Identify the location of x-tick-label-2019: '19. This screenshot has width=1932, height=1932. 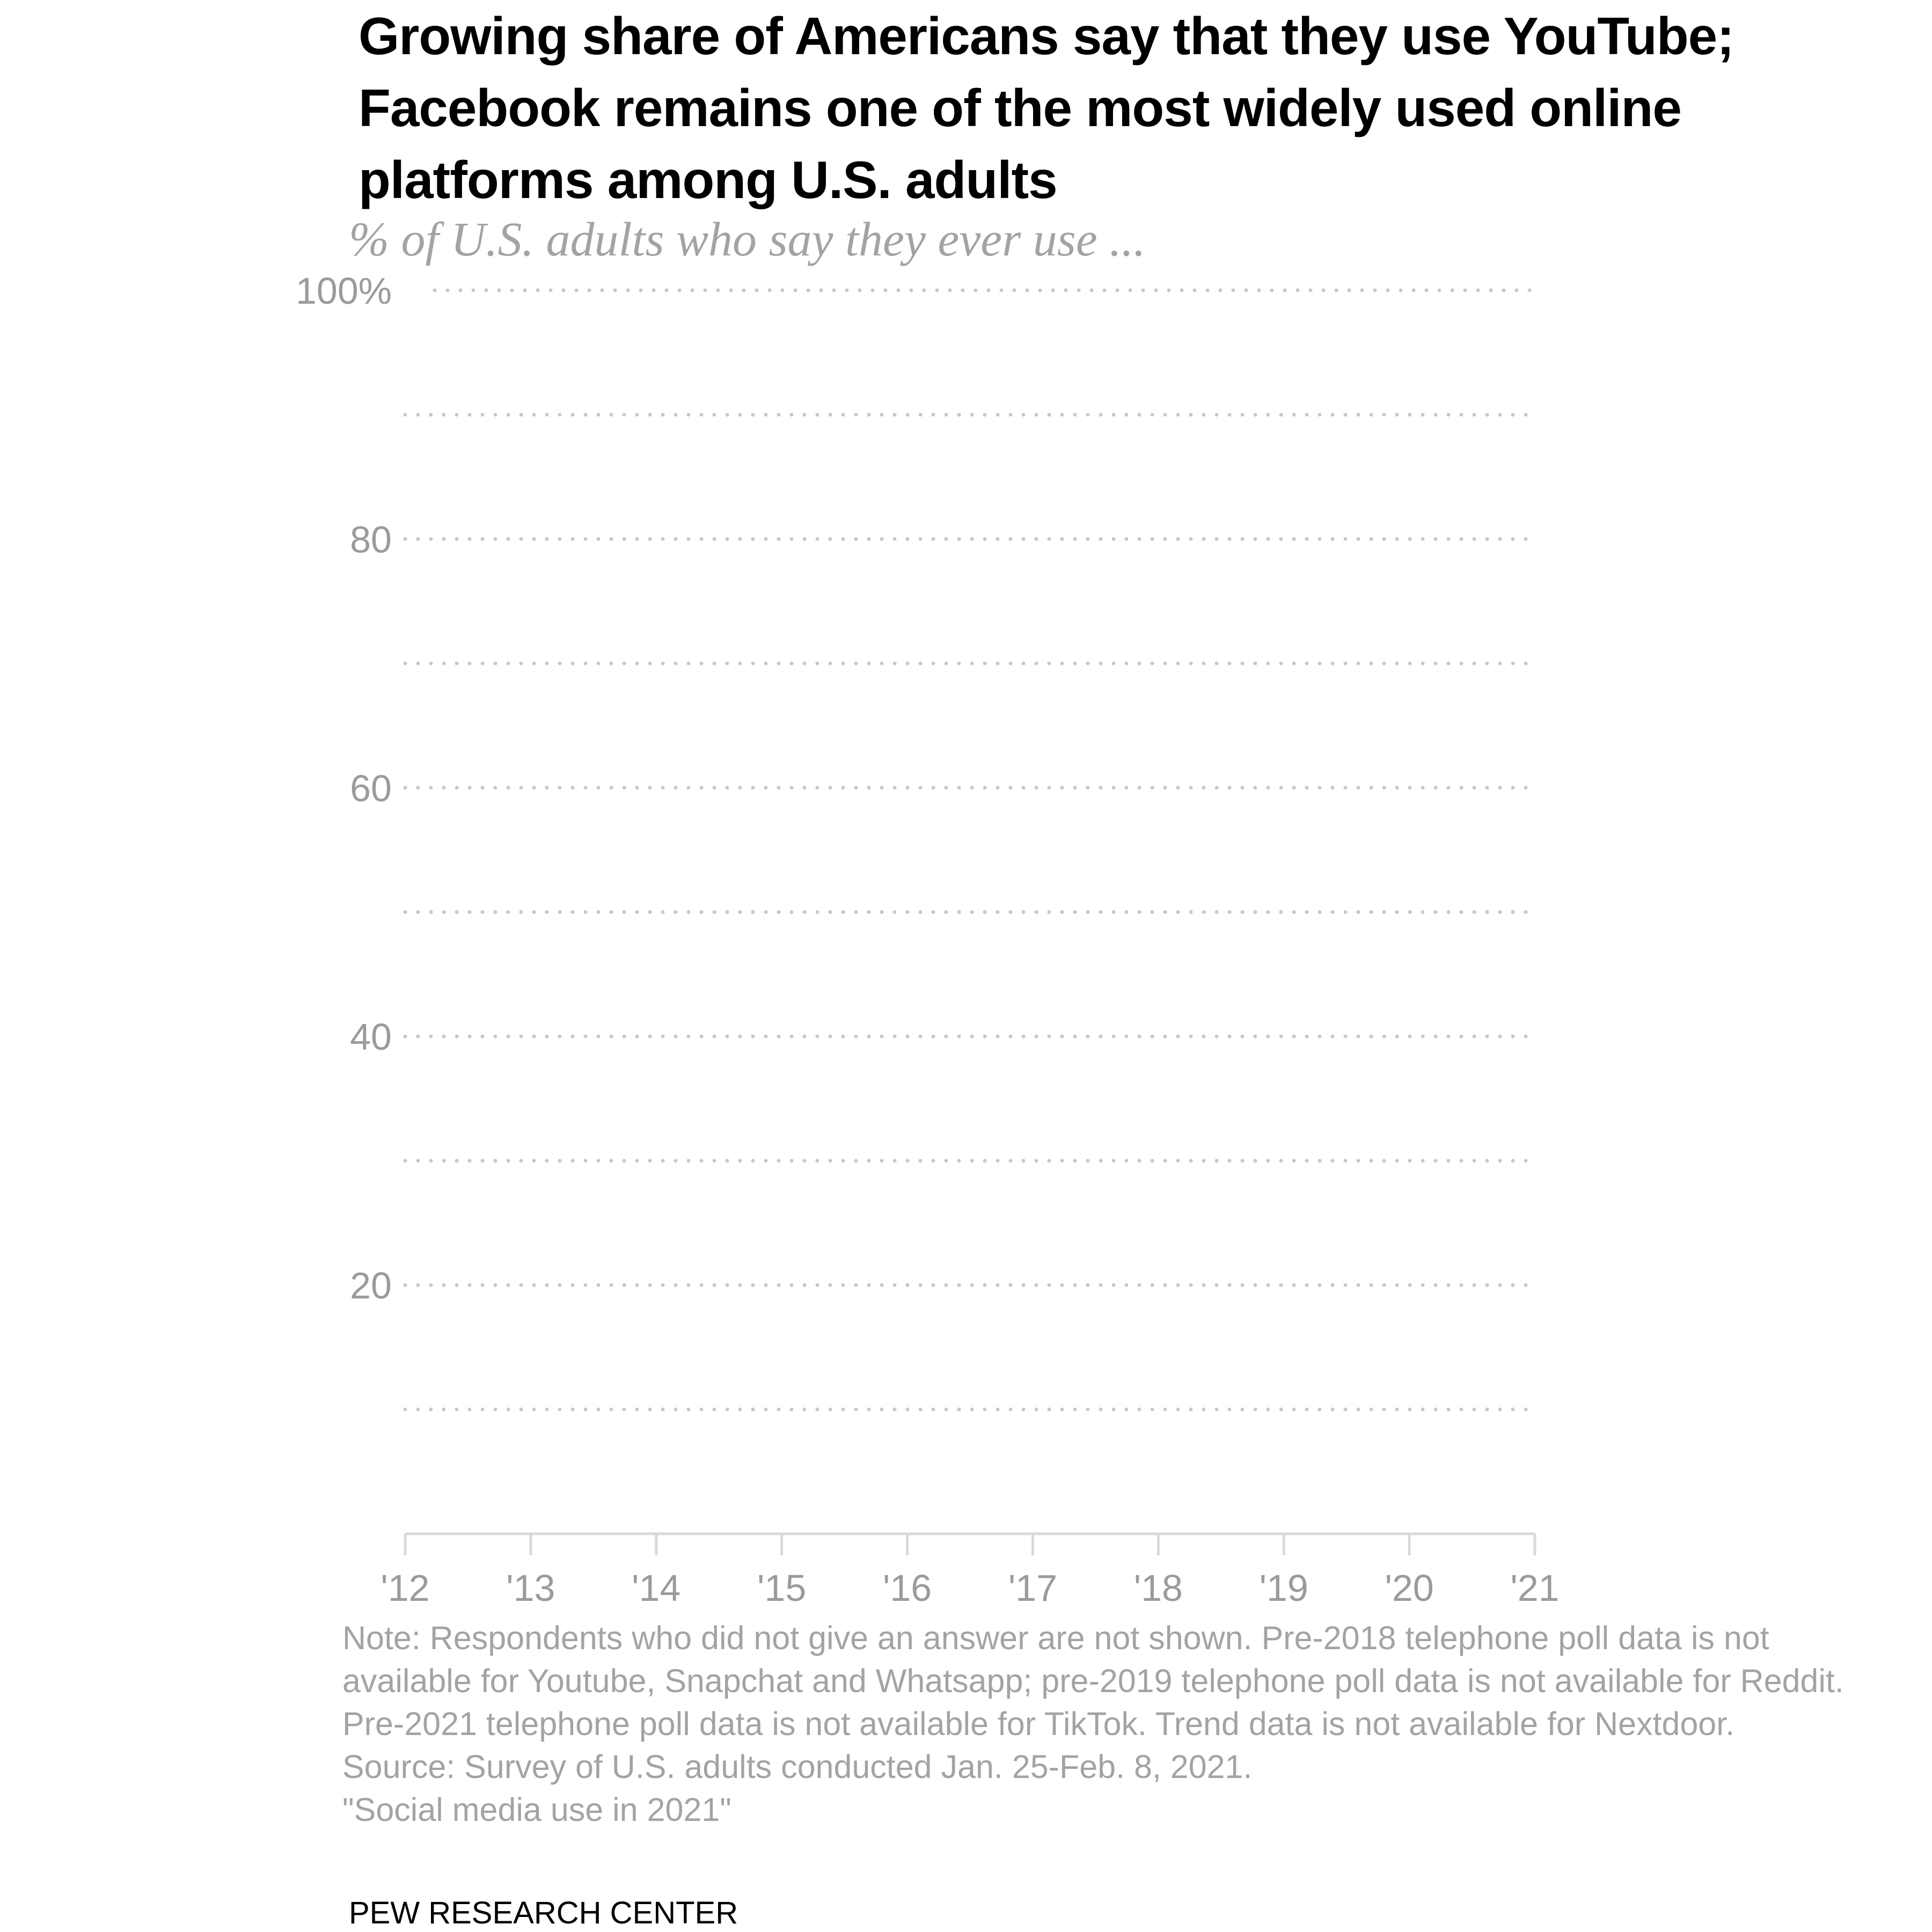
(1284, 1588).